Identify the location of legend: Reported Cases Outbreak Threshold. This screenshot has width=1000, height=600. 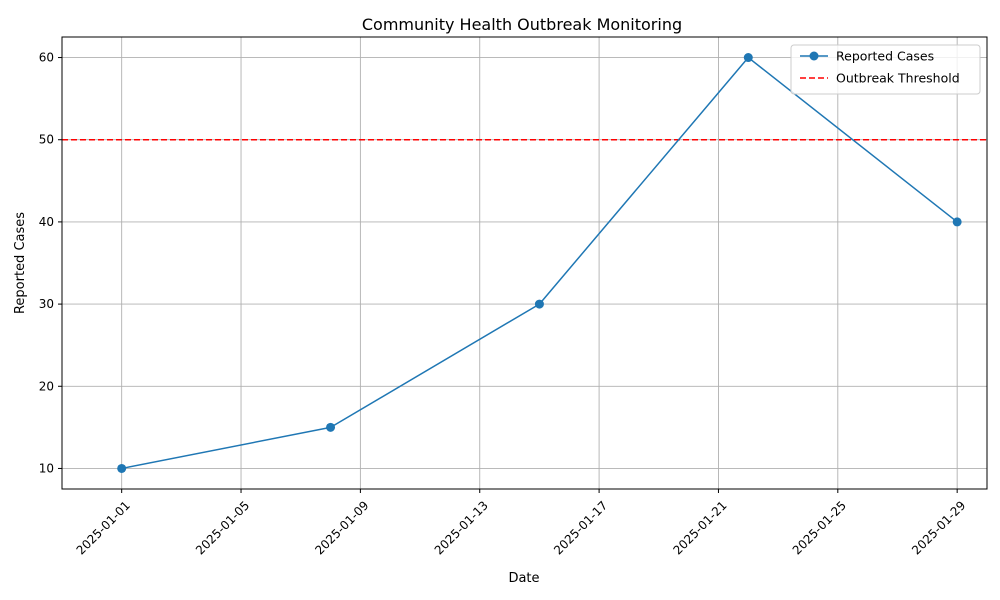
(885, 69).